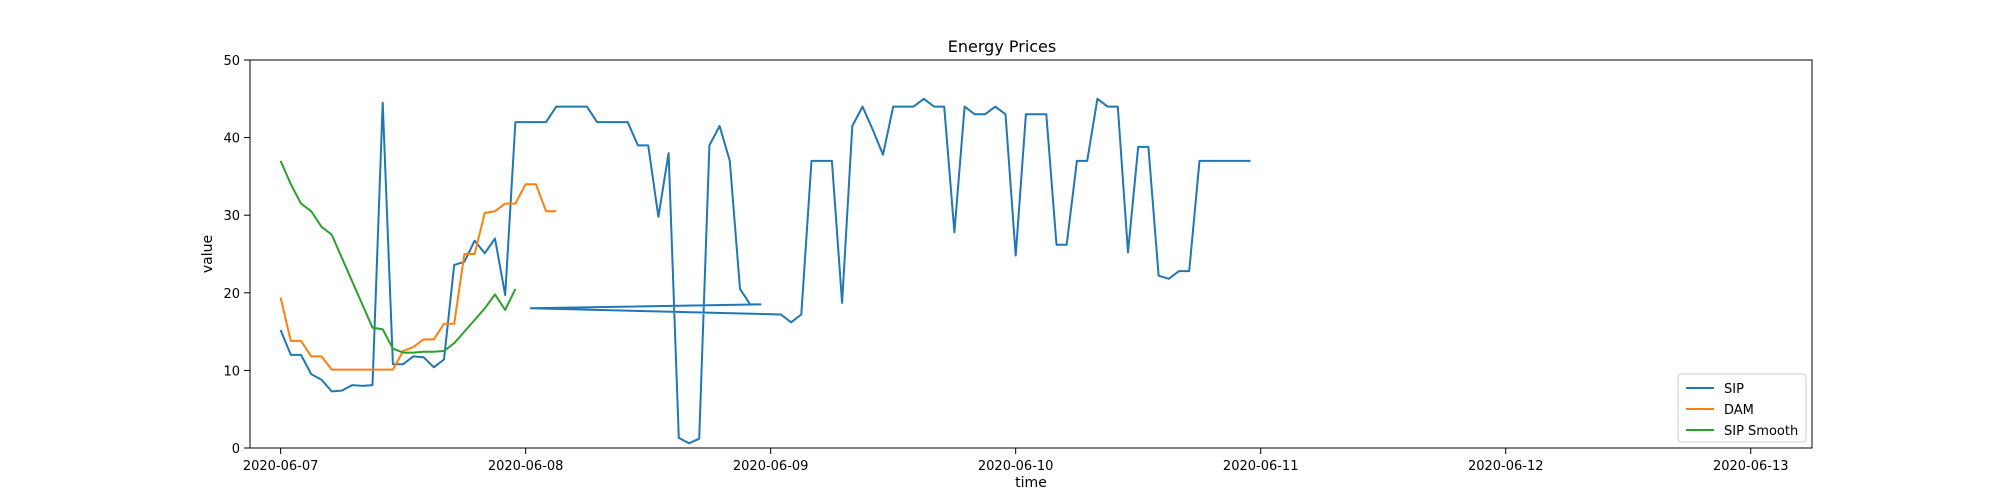 Image resolution: width=2000 pixels, height=500 pixels. I want to click on legend-label: DAM, so click(1739, 410).